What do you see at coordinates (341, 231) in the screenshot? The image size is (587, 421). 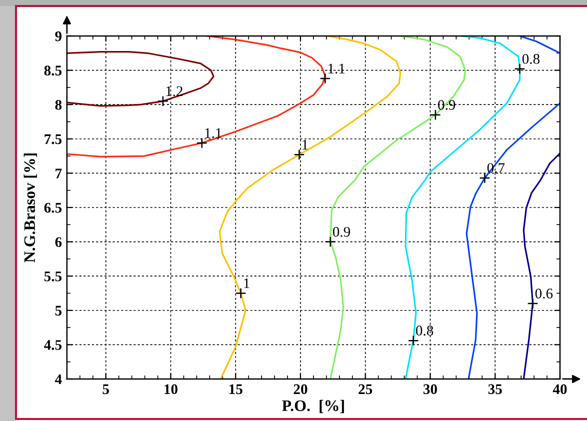 I see `annotation: 0.9` at bounding box center [341, 231].